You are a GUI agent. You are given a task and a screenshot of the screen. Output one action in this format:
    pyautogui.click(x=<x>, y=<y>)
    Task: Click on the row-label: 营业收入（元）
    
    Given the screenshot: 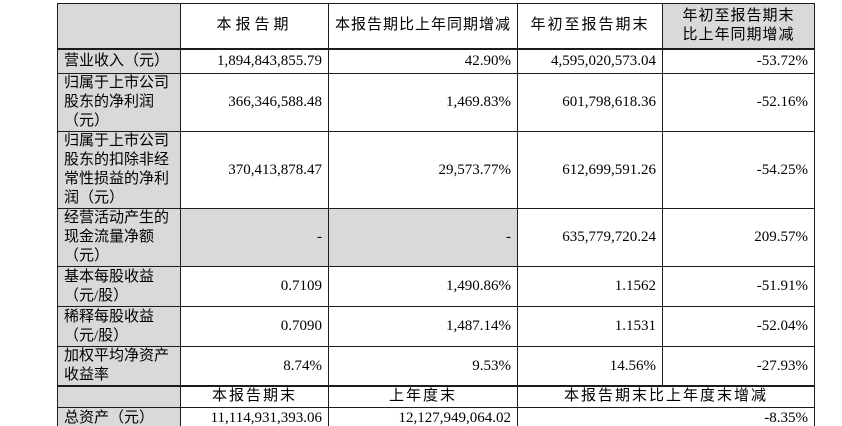 What is the action you would take?
    pyautogui.click(x=119, y=61)
    